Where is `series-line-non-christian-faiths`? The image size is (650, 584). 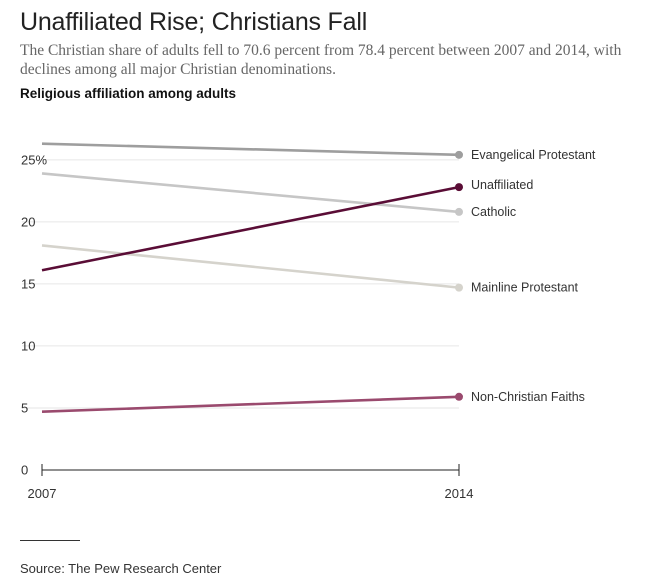
series-line-non-christian-faiths is located at coordinates (250, 404).